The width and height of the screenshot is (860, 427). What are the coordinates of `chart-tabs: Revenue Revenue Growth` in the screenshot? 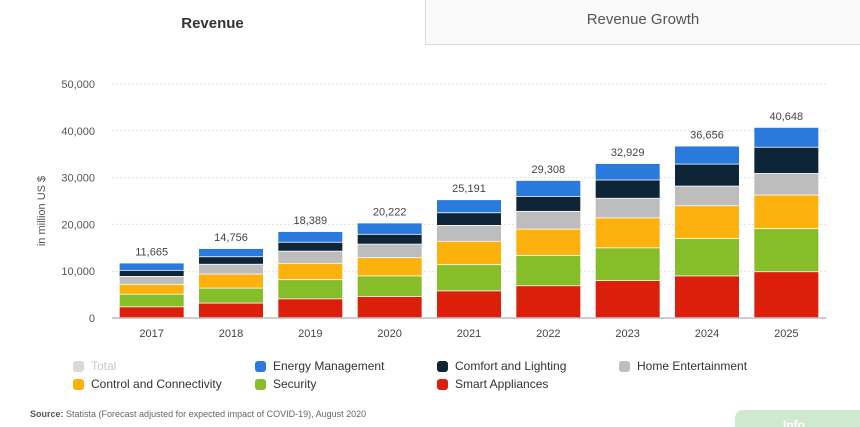 It's located at (430, 22).